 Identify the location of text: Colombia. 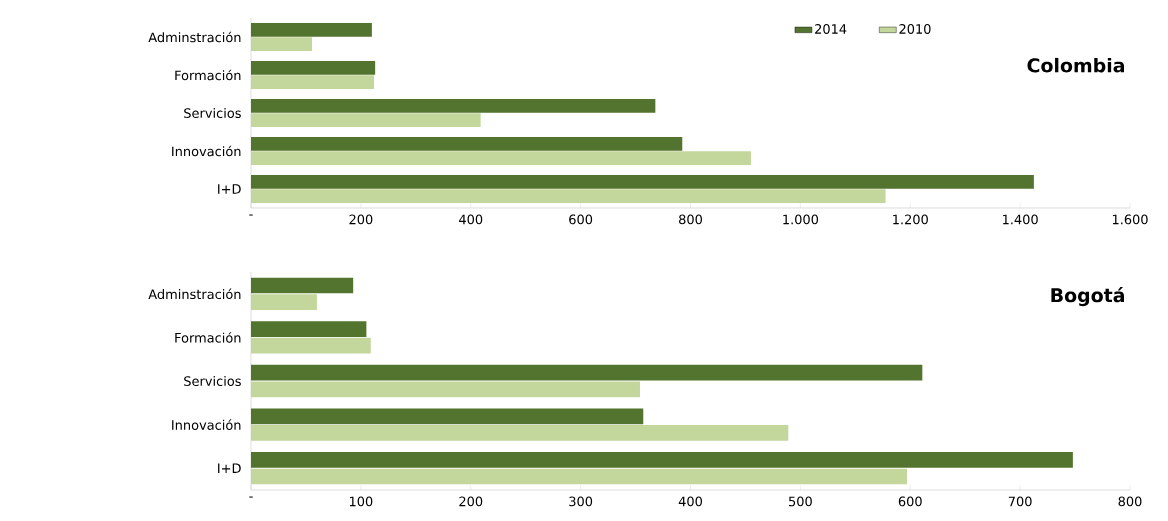
(1076, 65).